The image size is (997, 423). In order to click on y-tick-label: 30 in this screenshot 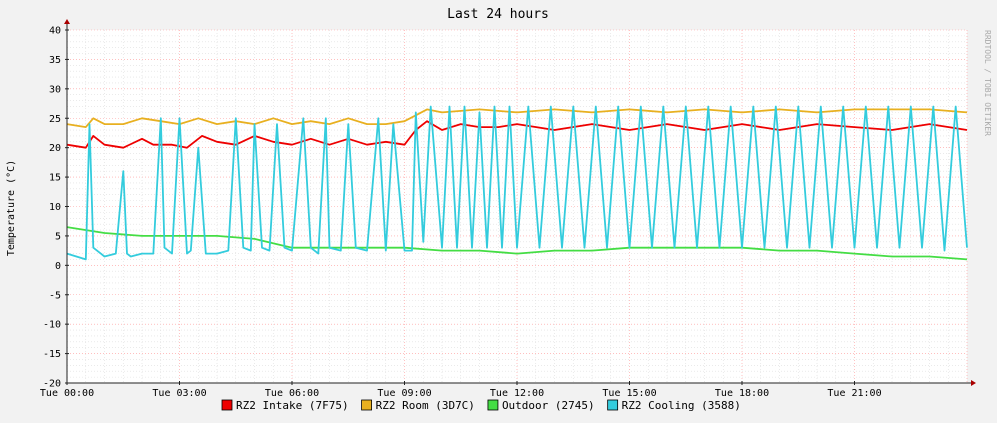, I will do `click(55, 89)`.